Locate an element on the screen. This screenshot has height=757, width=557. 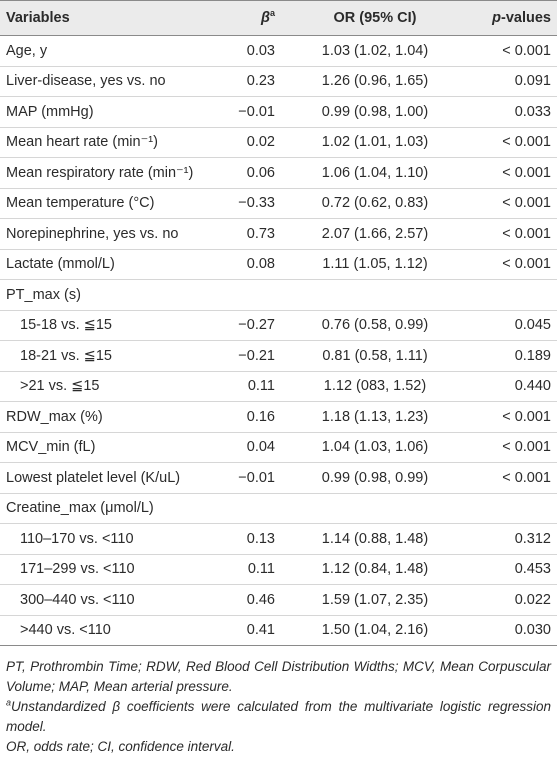
row-beta: −0.01 is located at coordinates (256, 477).